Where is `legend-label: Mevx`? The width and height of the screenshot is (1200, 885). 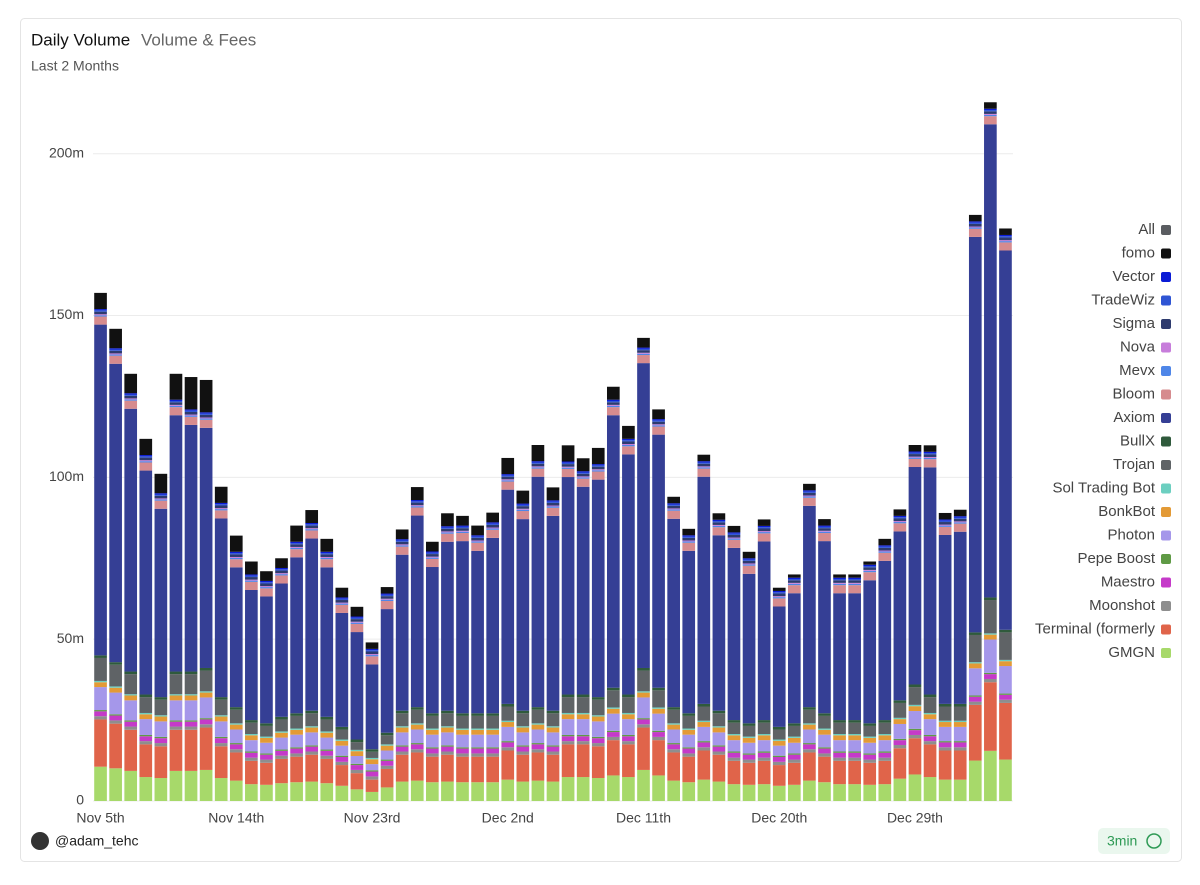
legend-label: Mevx is located at coordinates (1137, 370).